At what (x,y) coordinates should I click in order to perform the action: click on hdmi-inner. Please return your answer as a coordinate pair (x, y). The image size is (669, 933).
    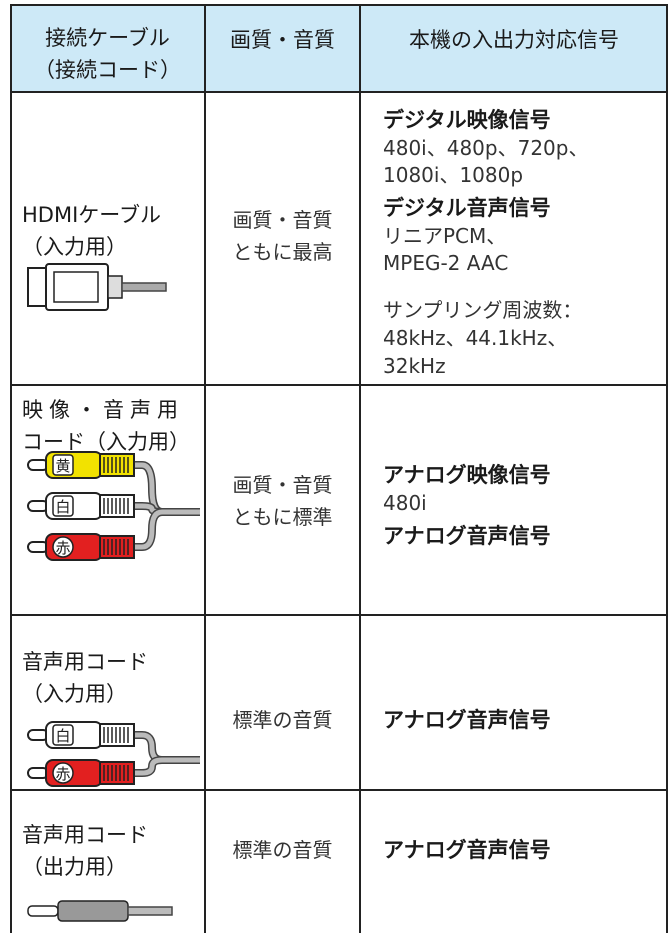
    Looking at the image, I should click on (76, 287).